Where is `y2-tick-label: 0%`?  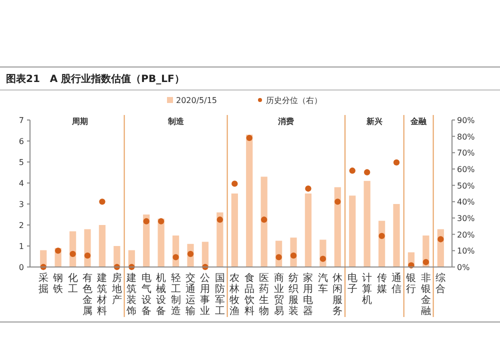
y2-tick-label: 0% is located at coordinates (463, 267).